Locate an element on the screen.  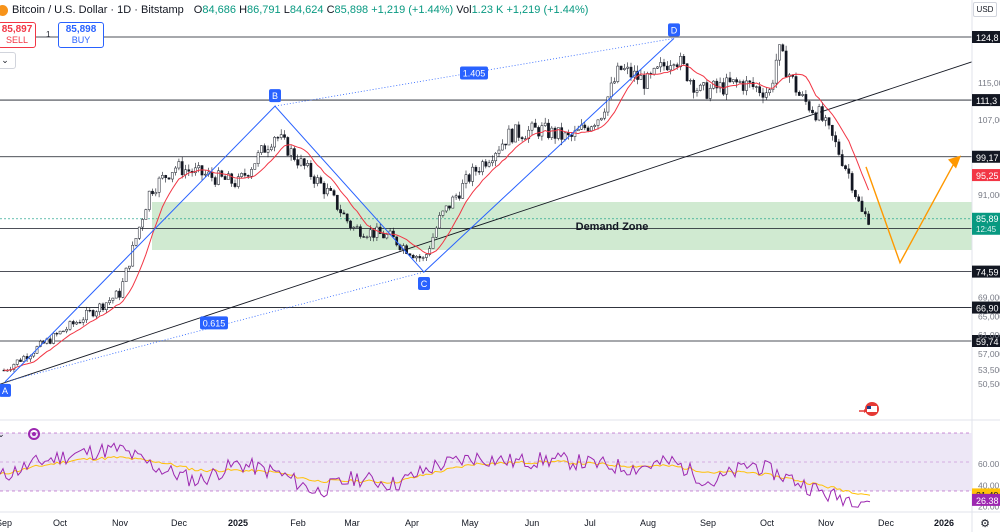
buy-button: 85,898 BUY is located at coordinates (81, 35).